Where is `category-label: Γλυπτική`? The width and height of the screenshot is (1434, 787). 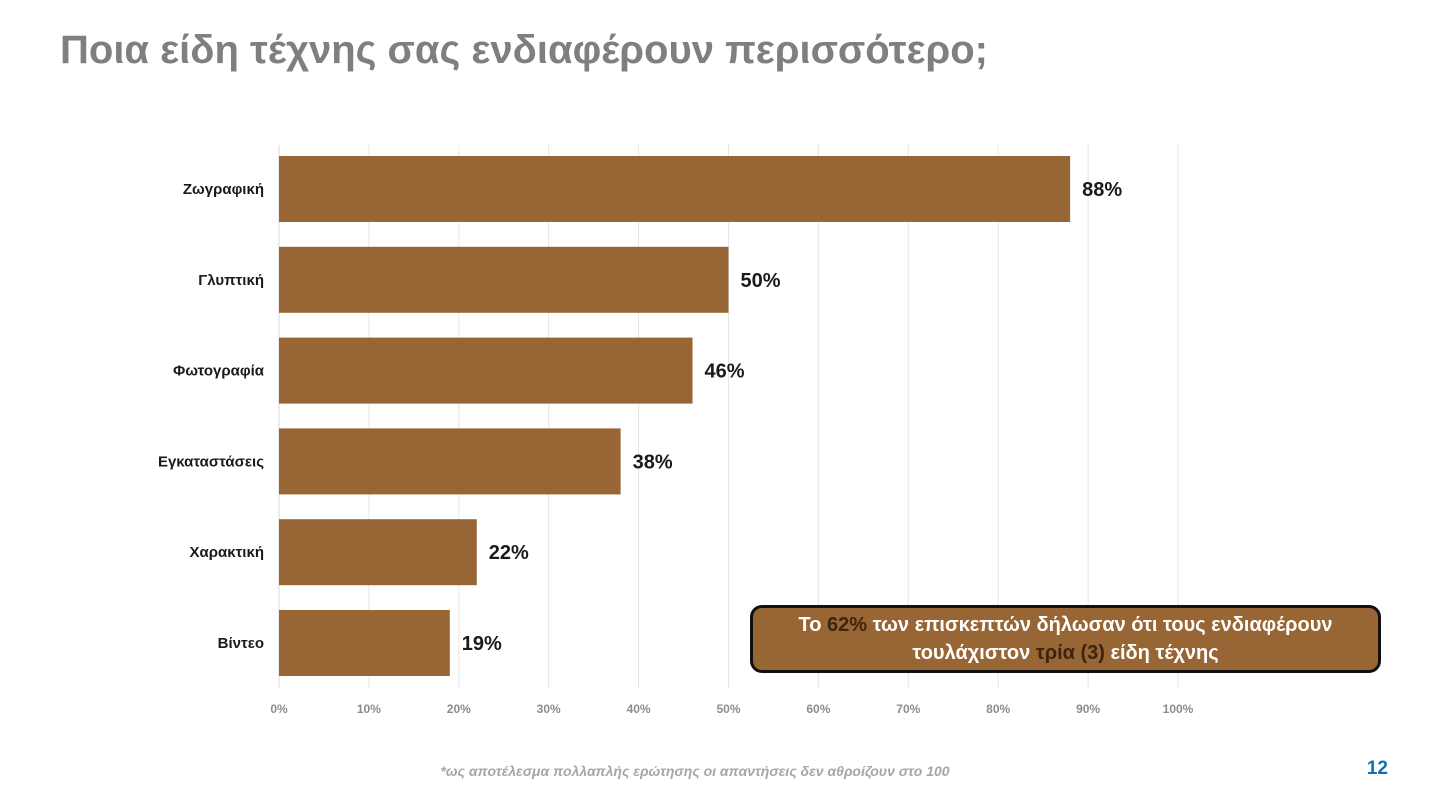 category-label: Γλυπτική is located at coordinates (231, 280).